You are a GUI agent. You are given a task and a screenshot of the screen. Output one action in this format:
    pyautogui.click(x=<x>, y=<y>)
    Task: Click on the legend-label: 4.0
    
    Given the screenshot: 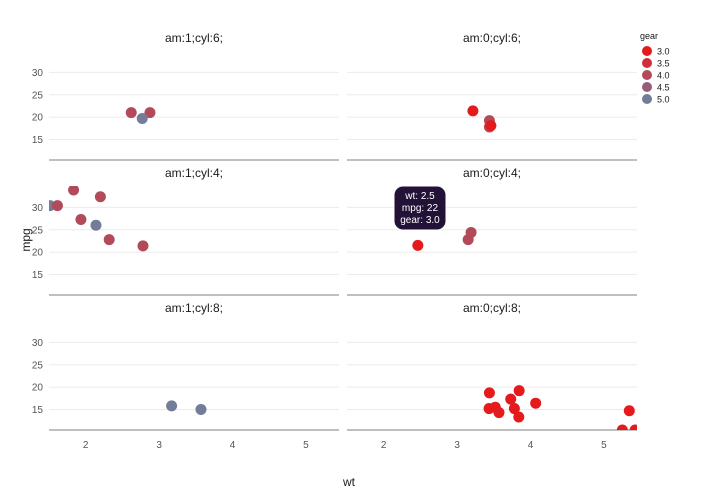 What is the action you would take?
    pyautogui.click(x=663, y=76)
    